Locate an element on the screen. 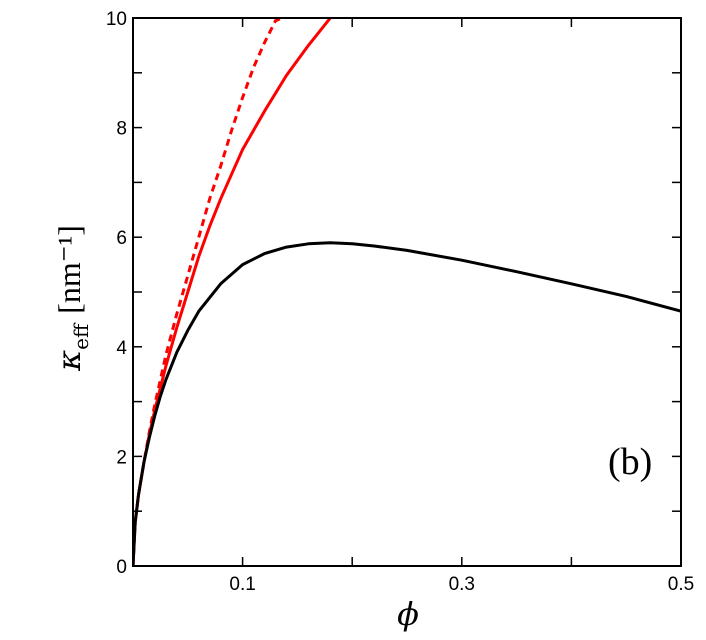 This screenshot has height=640, width=706. y-axis-label-unit: [nm⁻¹] is located at coordinates (69, 269).